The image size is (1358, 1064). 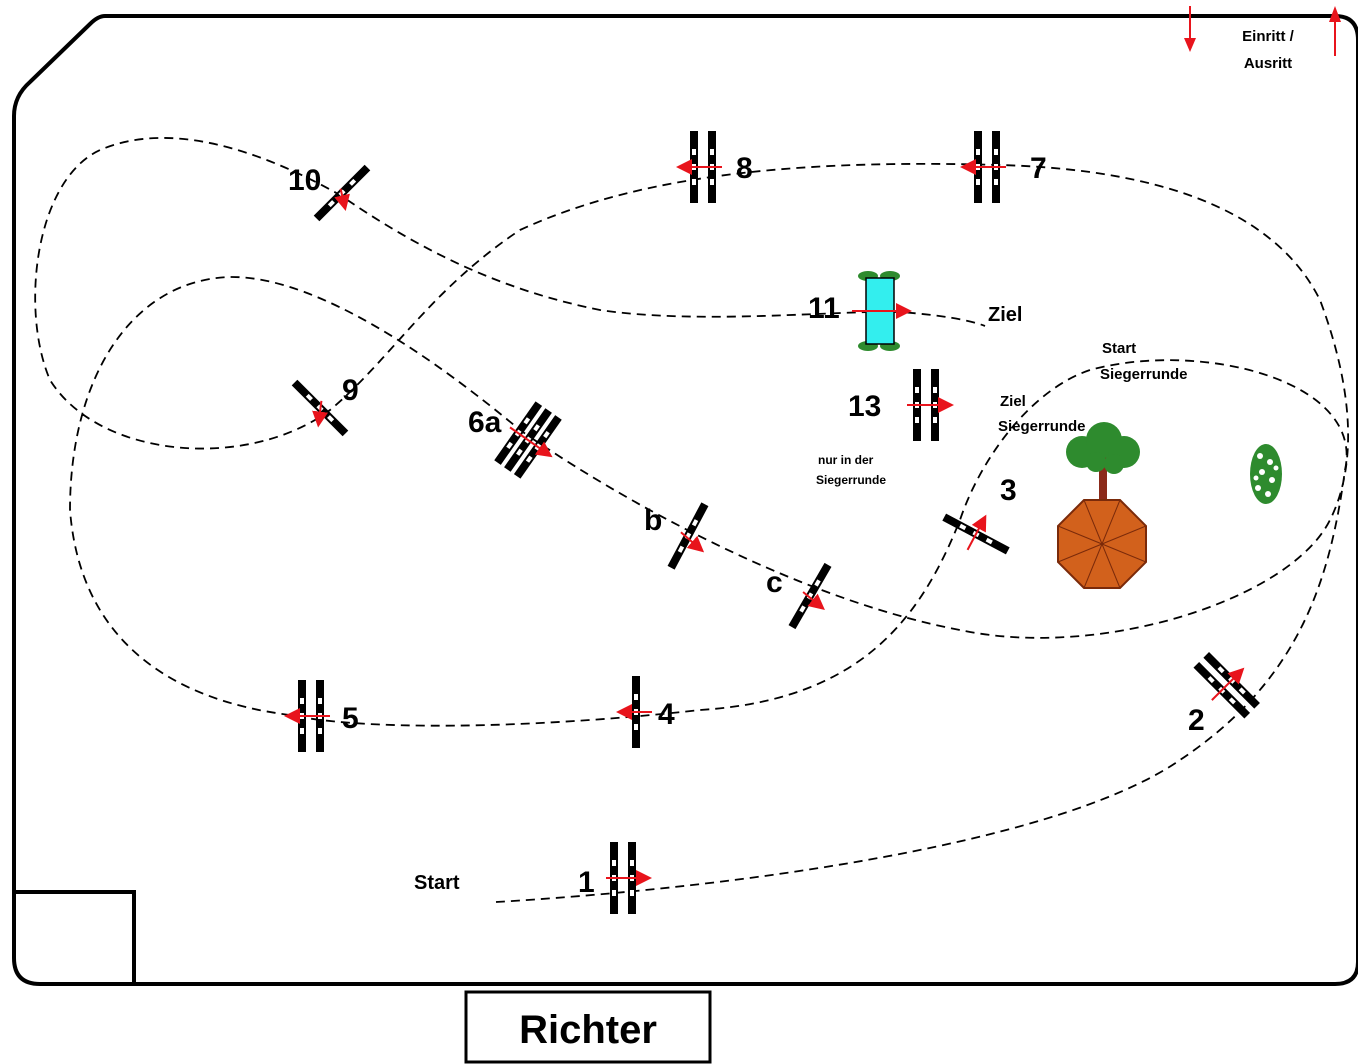 What do you see at coordinates (1268, 63) in the screenshot?
I see `entrance-label-2: Ausritt` at bounding box center [1268, 63].